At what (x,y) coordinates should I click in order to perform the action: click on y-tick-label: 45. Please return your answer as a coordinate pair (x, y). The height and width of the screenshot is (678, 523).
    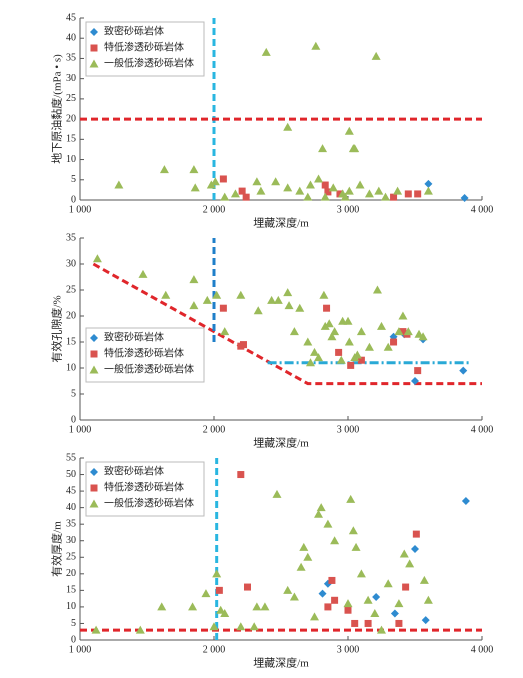
    Looking at the image, I should click on (71, 17).